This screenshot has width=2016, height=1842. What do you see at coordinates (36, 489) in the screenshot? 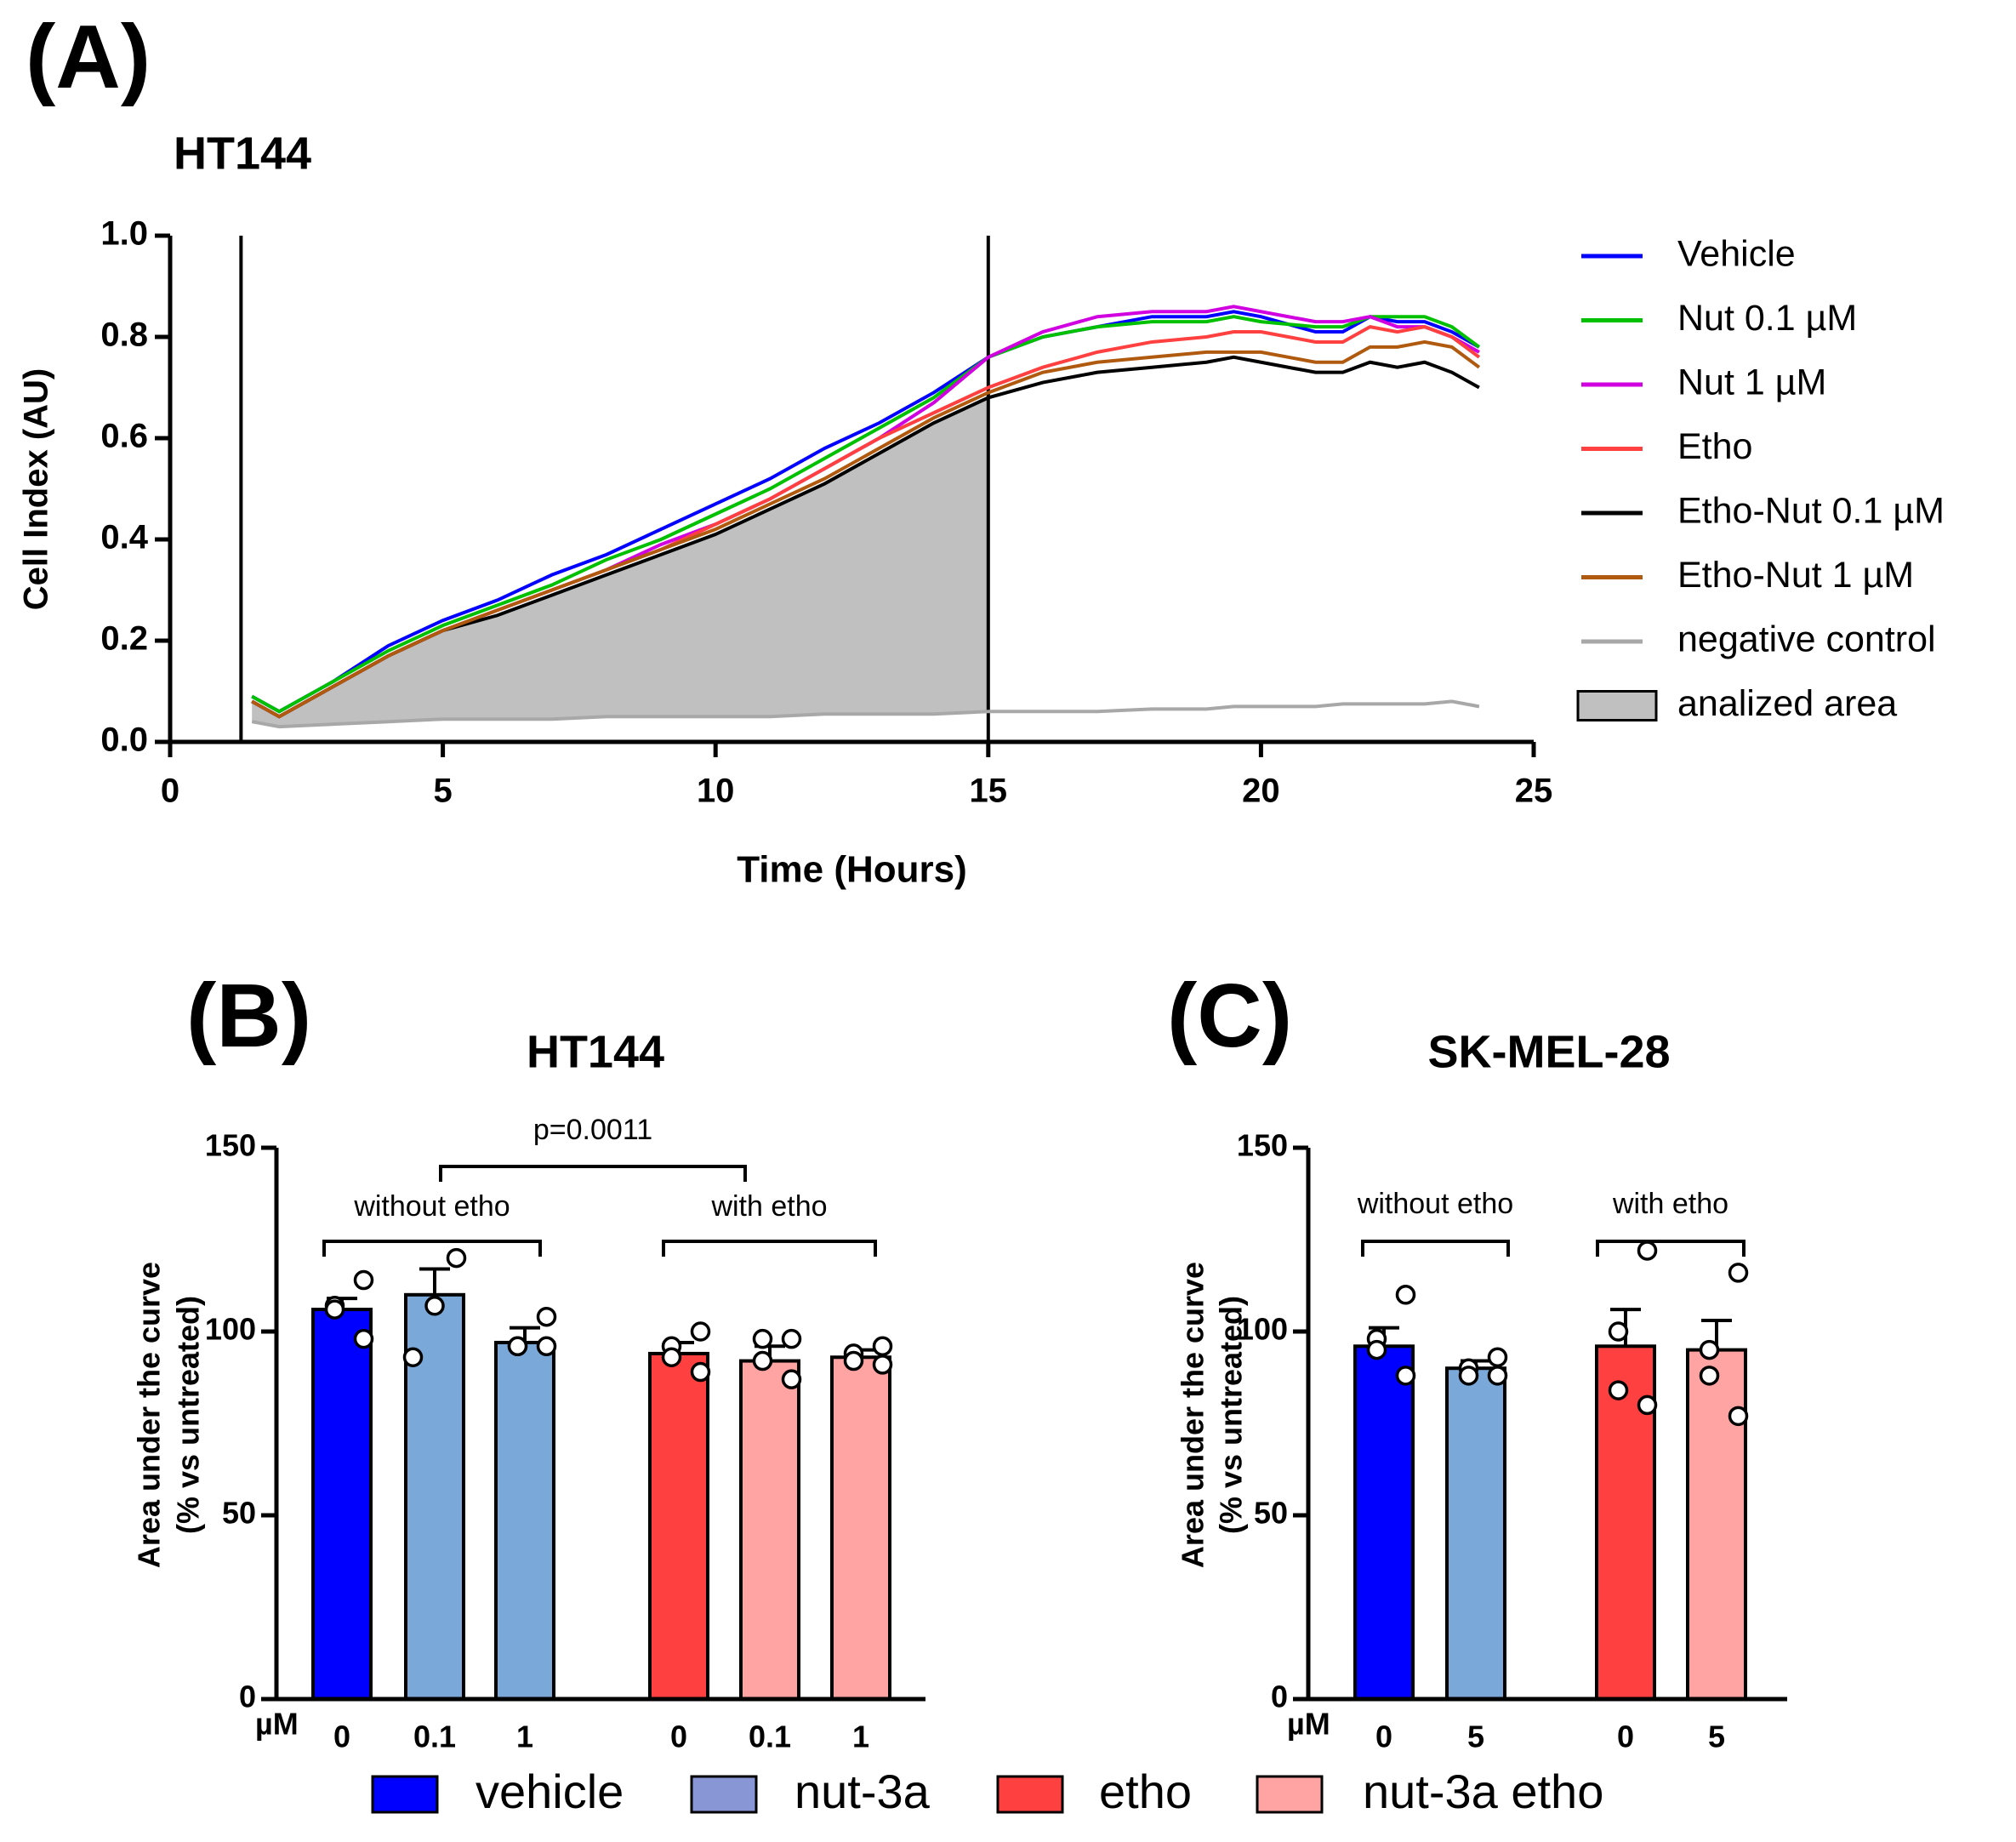
I see `y-axis-title: Cell Index (AU)` at bounding box center [36, 489].